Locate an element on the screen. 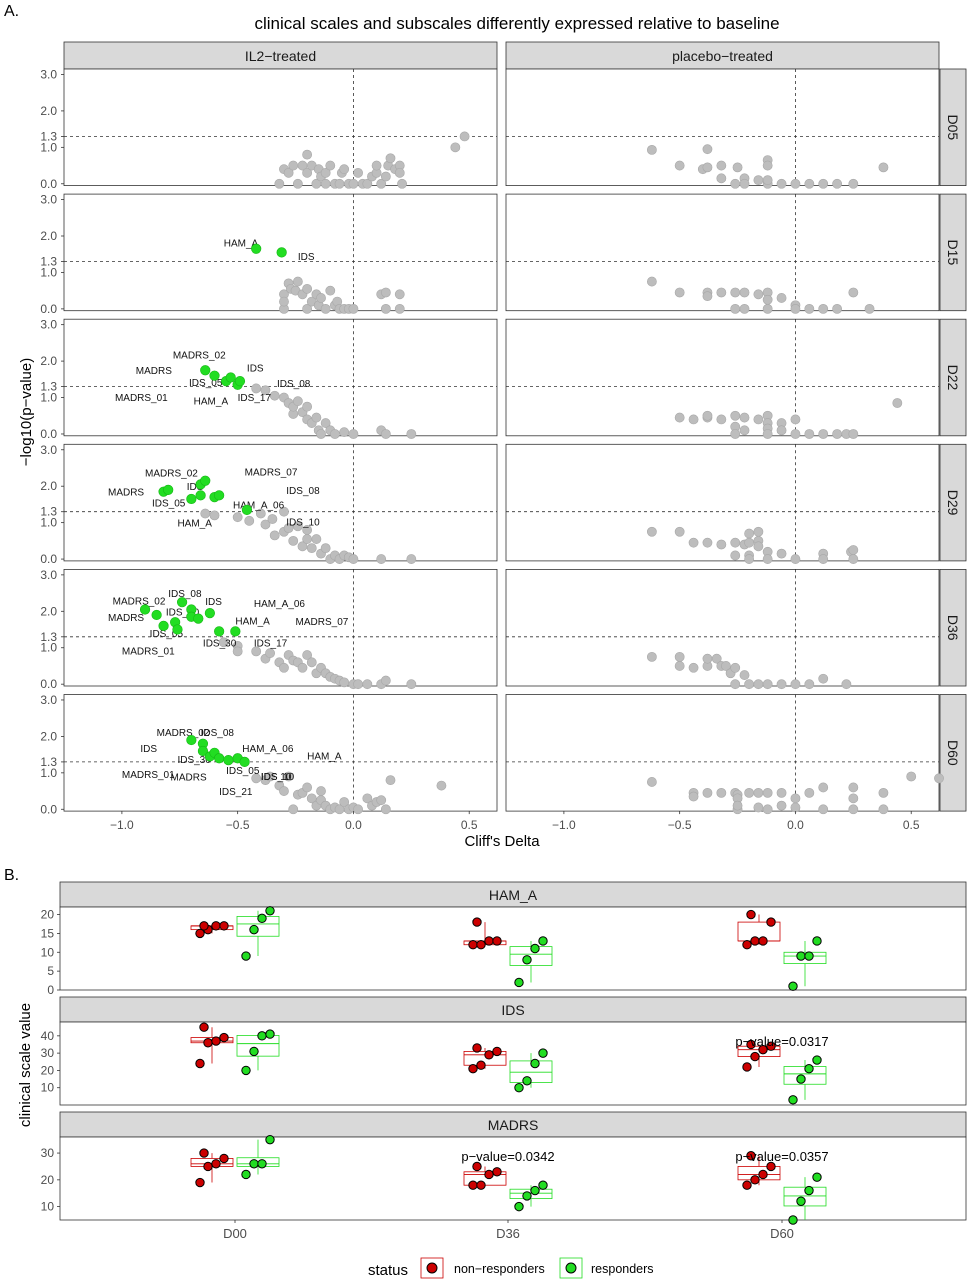 The width and height of the screenshot is (968, 1280). x-tick-label: D00 is located at coordinates (235, 1233).